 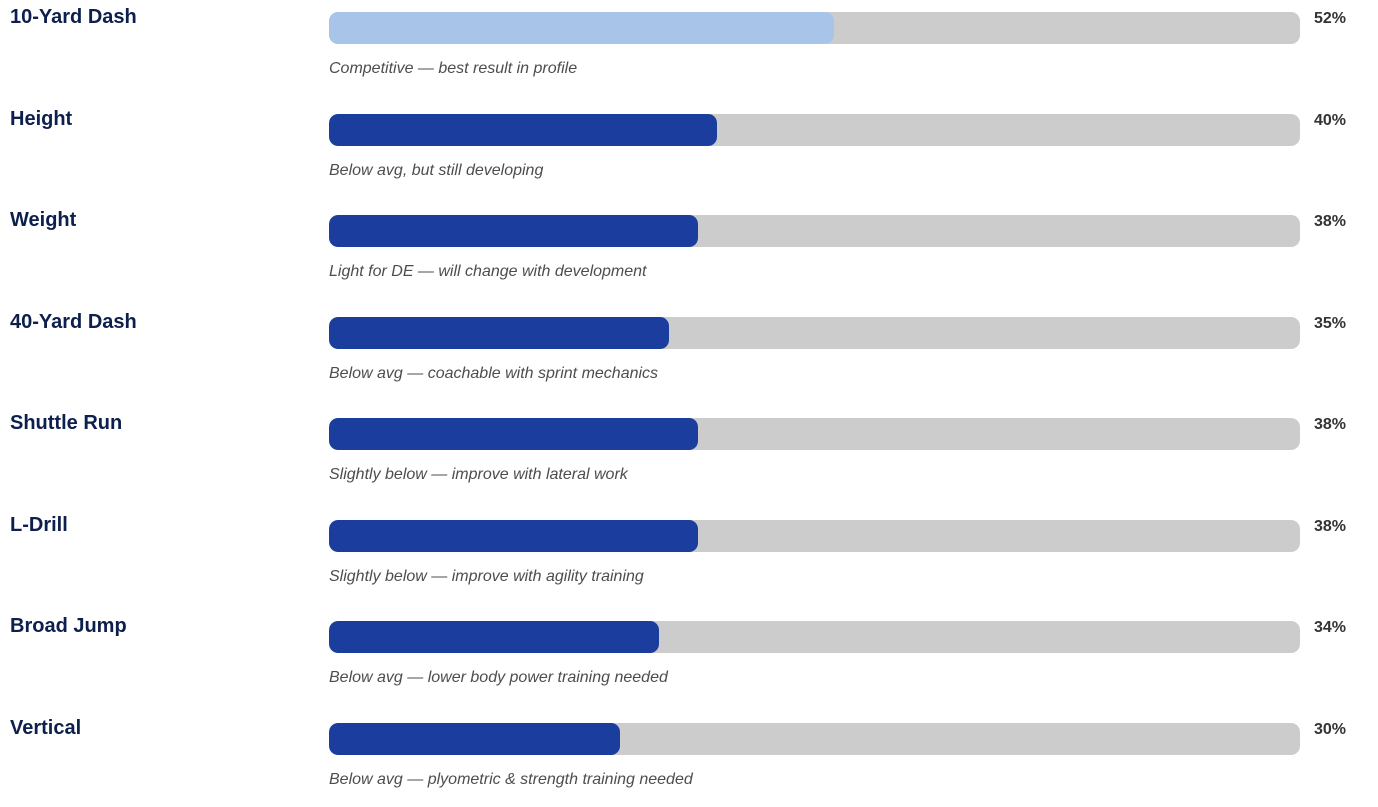 What do you see at coordinates (73, 321) in the screenshot?
I see `metric-label: 40-Yard Dash` at bounding box center [73, 321].